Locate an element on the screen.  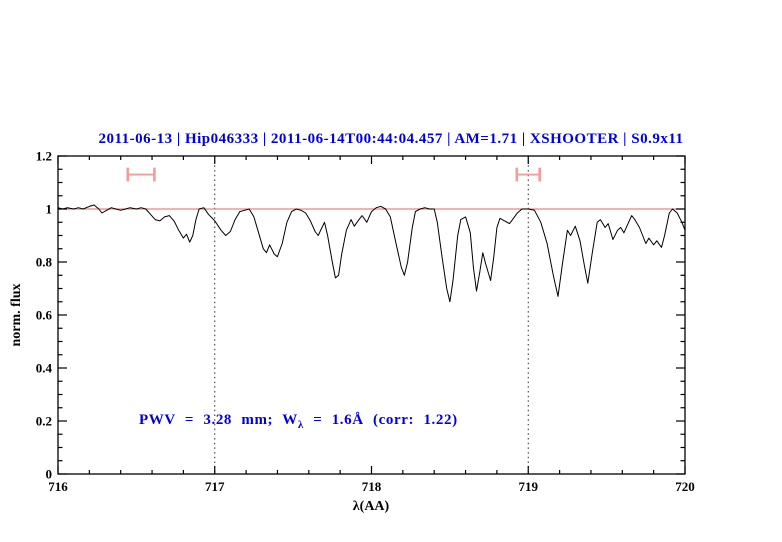
x-tick-label: 719 is located at coordinates (529, 486).